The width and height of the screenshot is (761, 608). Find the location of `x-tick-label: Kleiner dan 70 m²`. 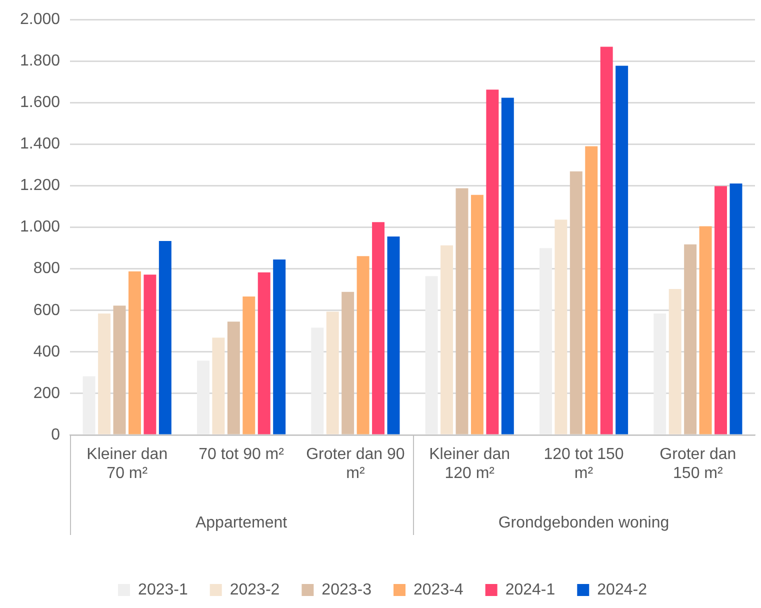

x-tick-label: Kleiner dan 70 m² is located at coordinates (127, 464).